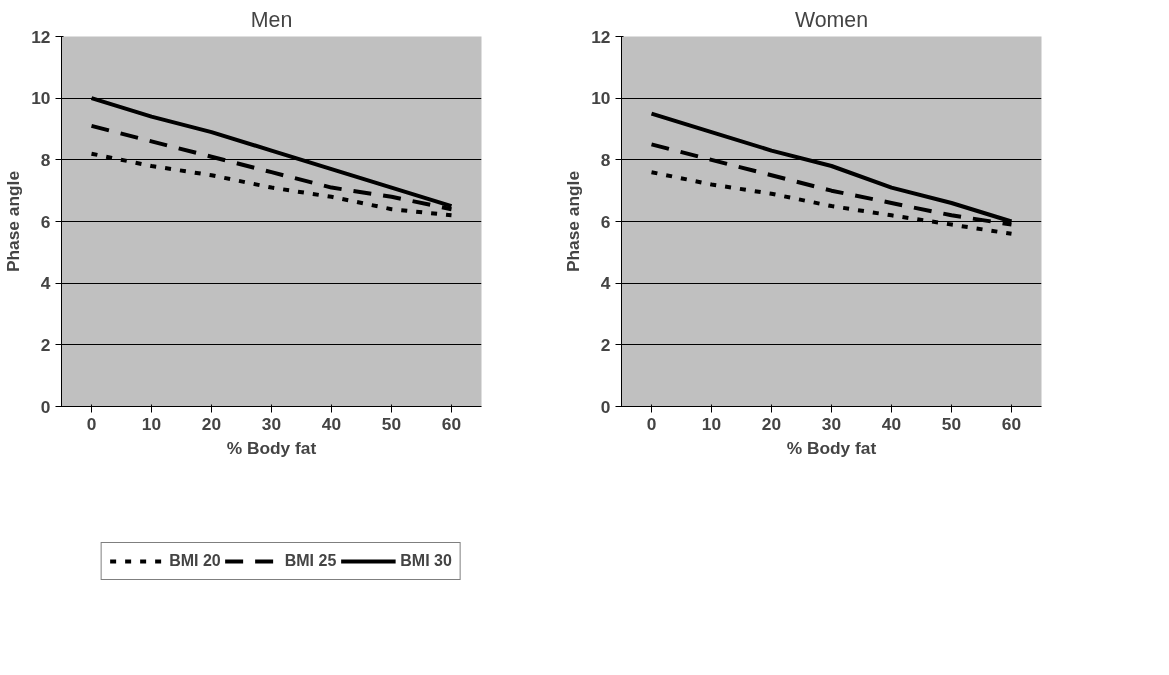  I want to click on chart-title: Men, so click(271, 19).